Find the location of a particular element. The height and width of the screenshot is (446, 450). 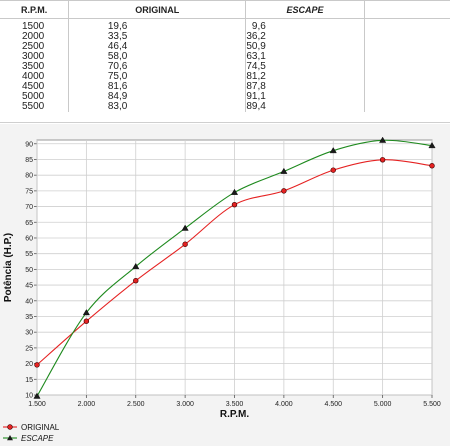

cell-original: 46,4 is located at coordinates (157, 47).